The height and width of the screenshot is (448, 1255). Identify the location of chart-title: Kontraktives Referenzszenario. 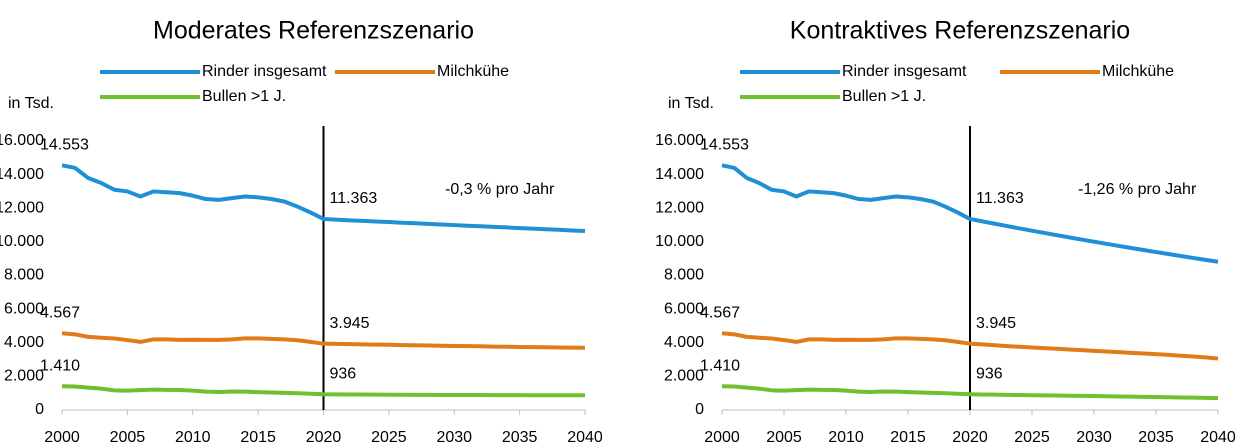
(960, 31).